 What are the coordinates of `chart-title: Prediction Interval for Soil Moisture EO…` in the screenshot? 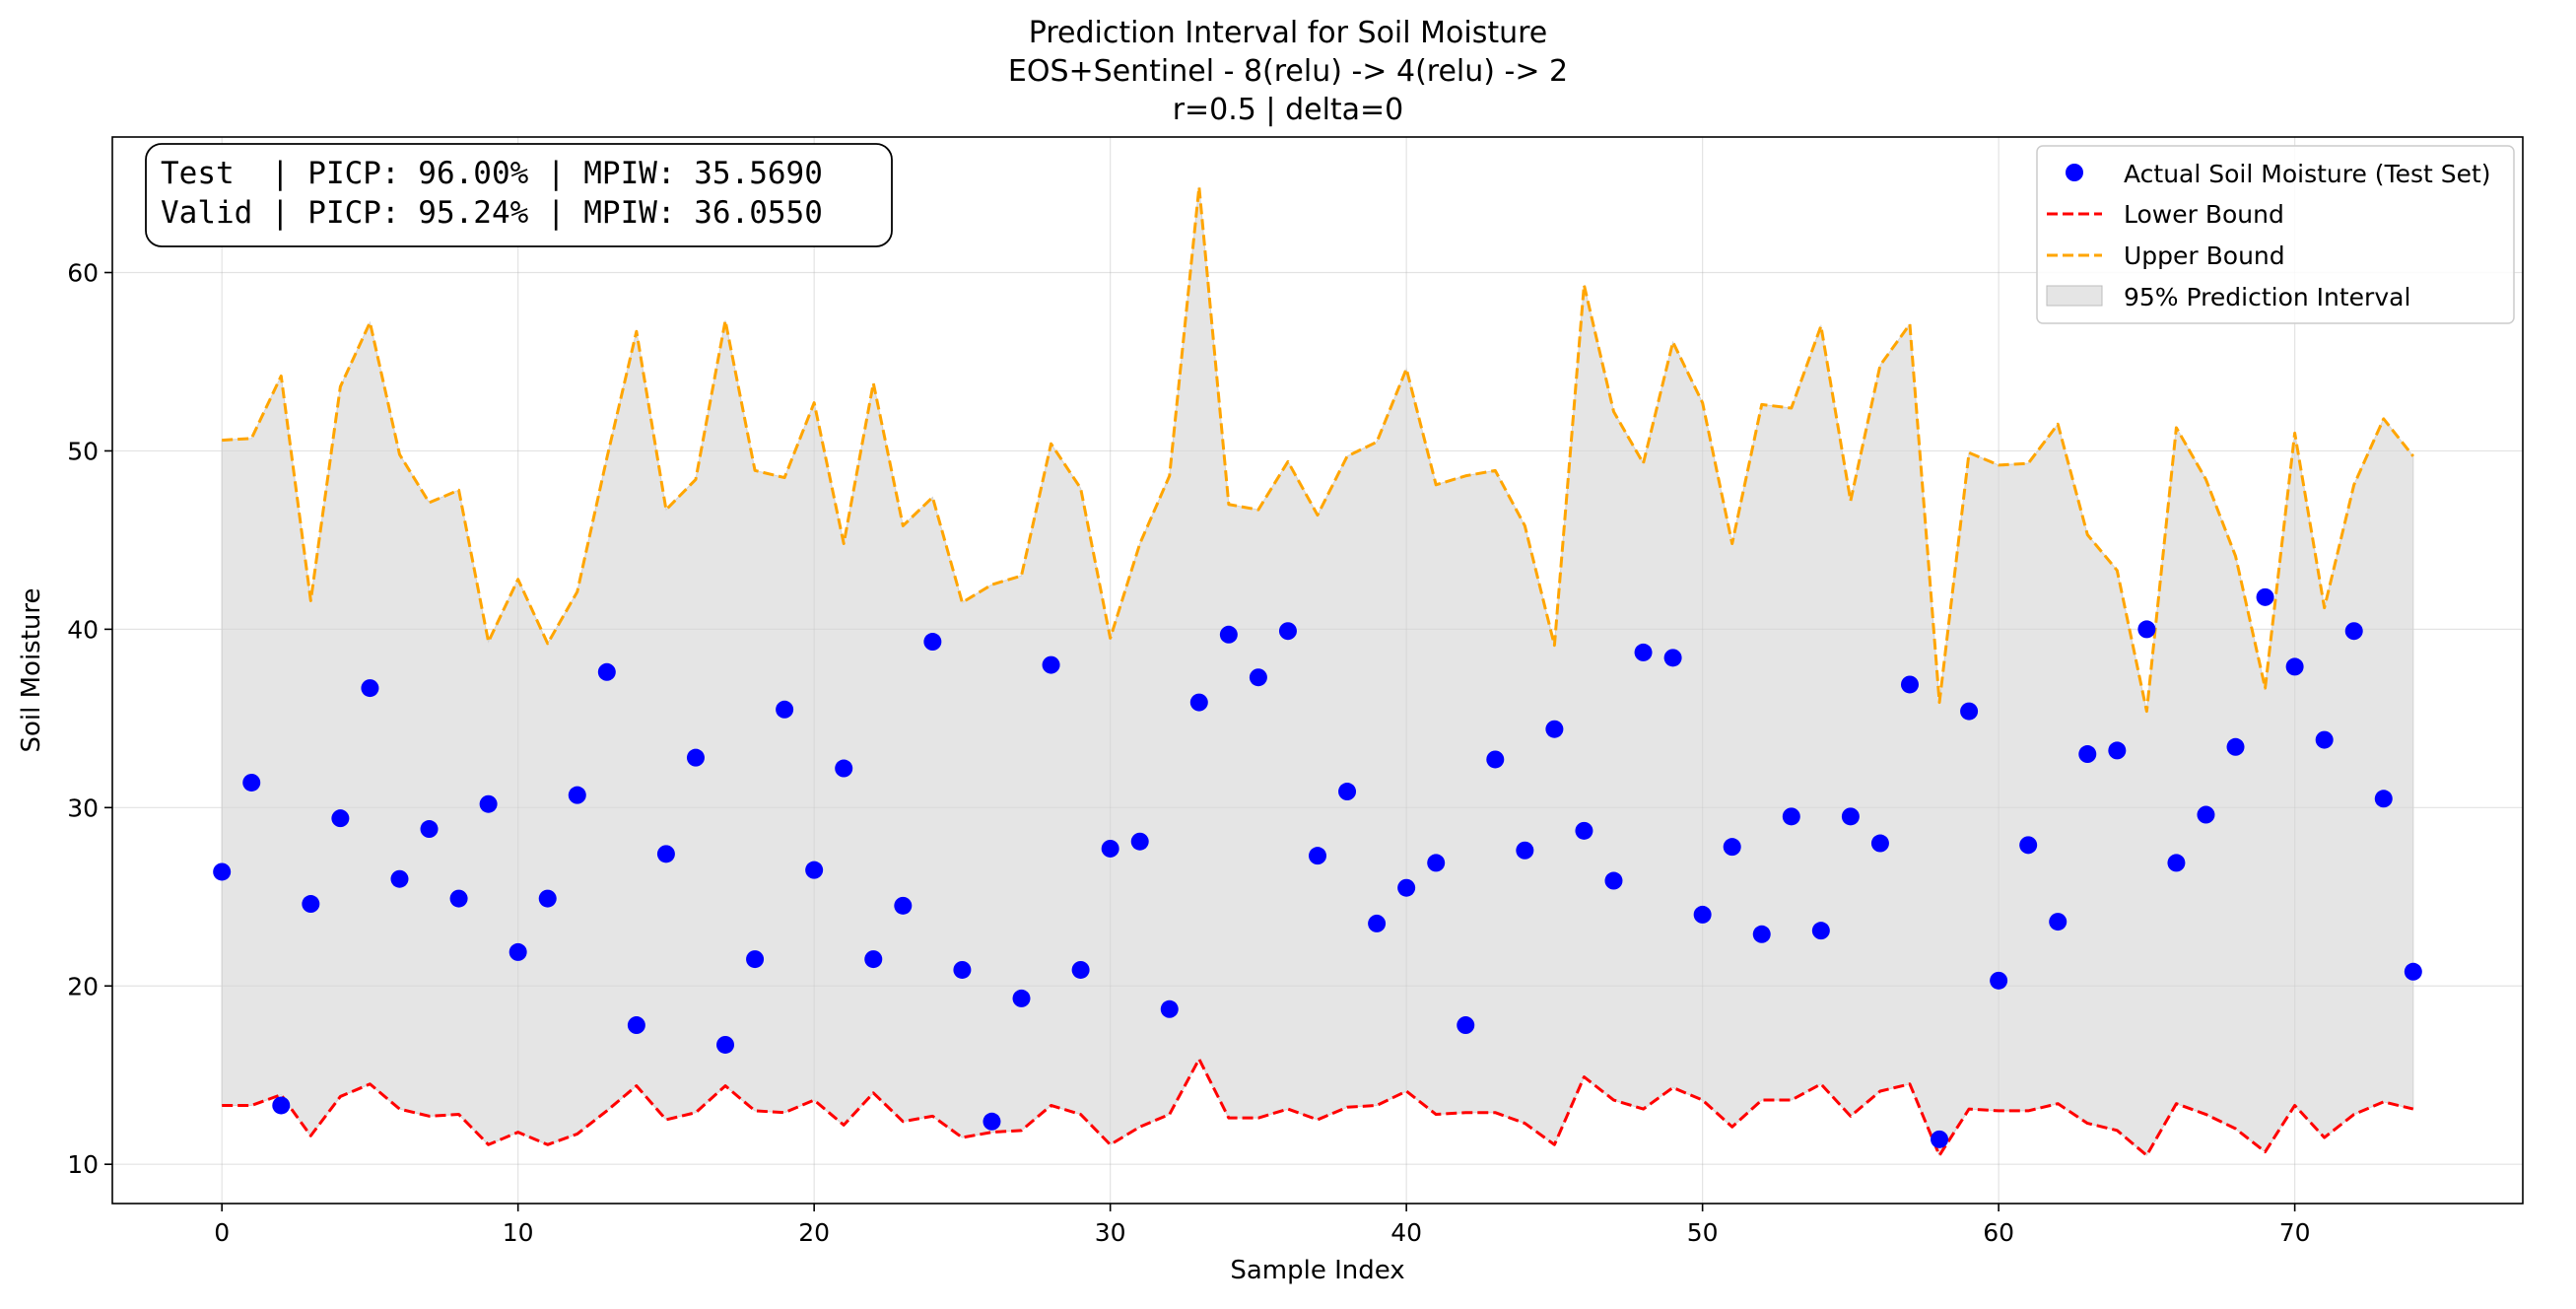 It's located at (1288, 72).